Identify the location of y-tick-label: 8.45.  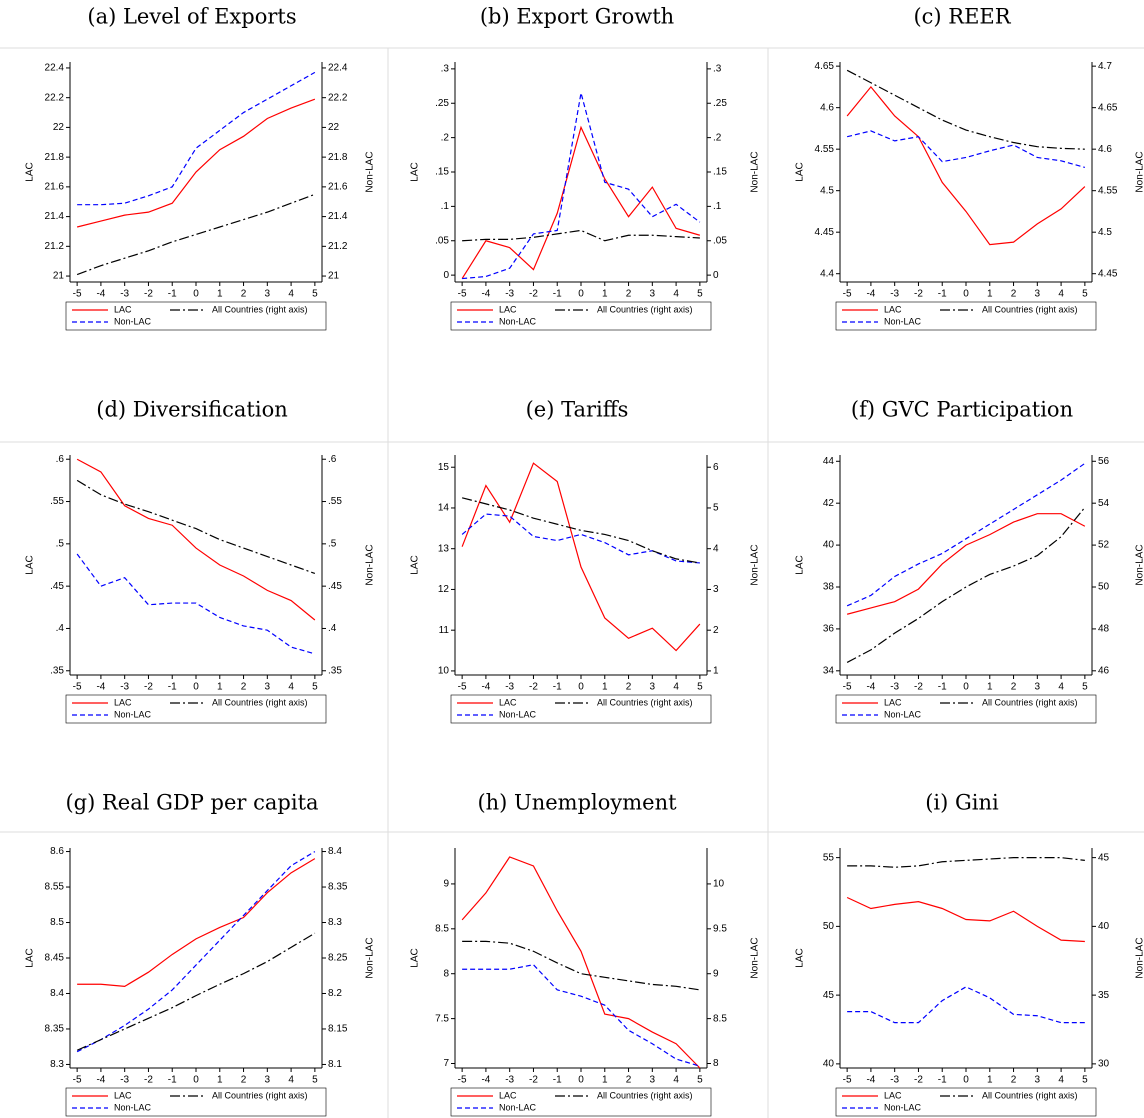
(55, 958).